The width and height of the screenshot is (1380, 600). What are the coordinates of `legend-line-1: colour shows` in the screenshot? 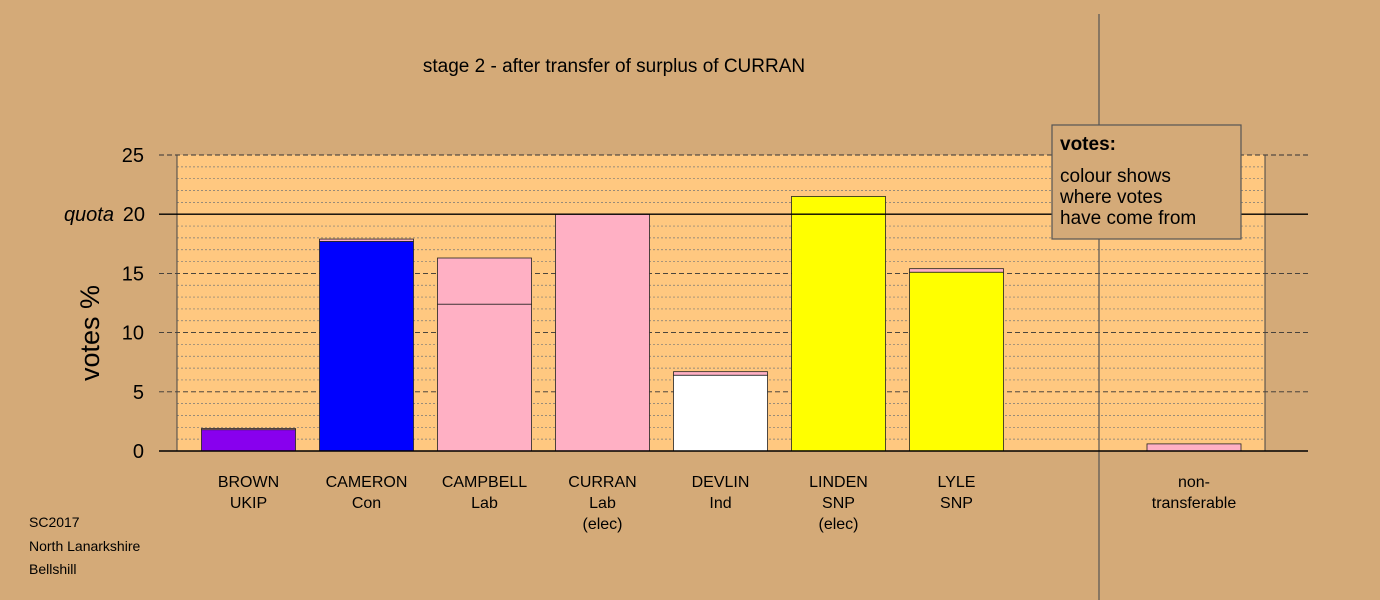 It's located at (1115, 176).